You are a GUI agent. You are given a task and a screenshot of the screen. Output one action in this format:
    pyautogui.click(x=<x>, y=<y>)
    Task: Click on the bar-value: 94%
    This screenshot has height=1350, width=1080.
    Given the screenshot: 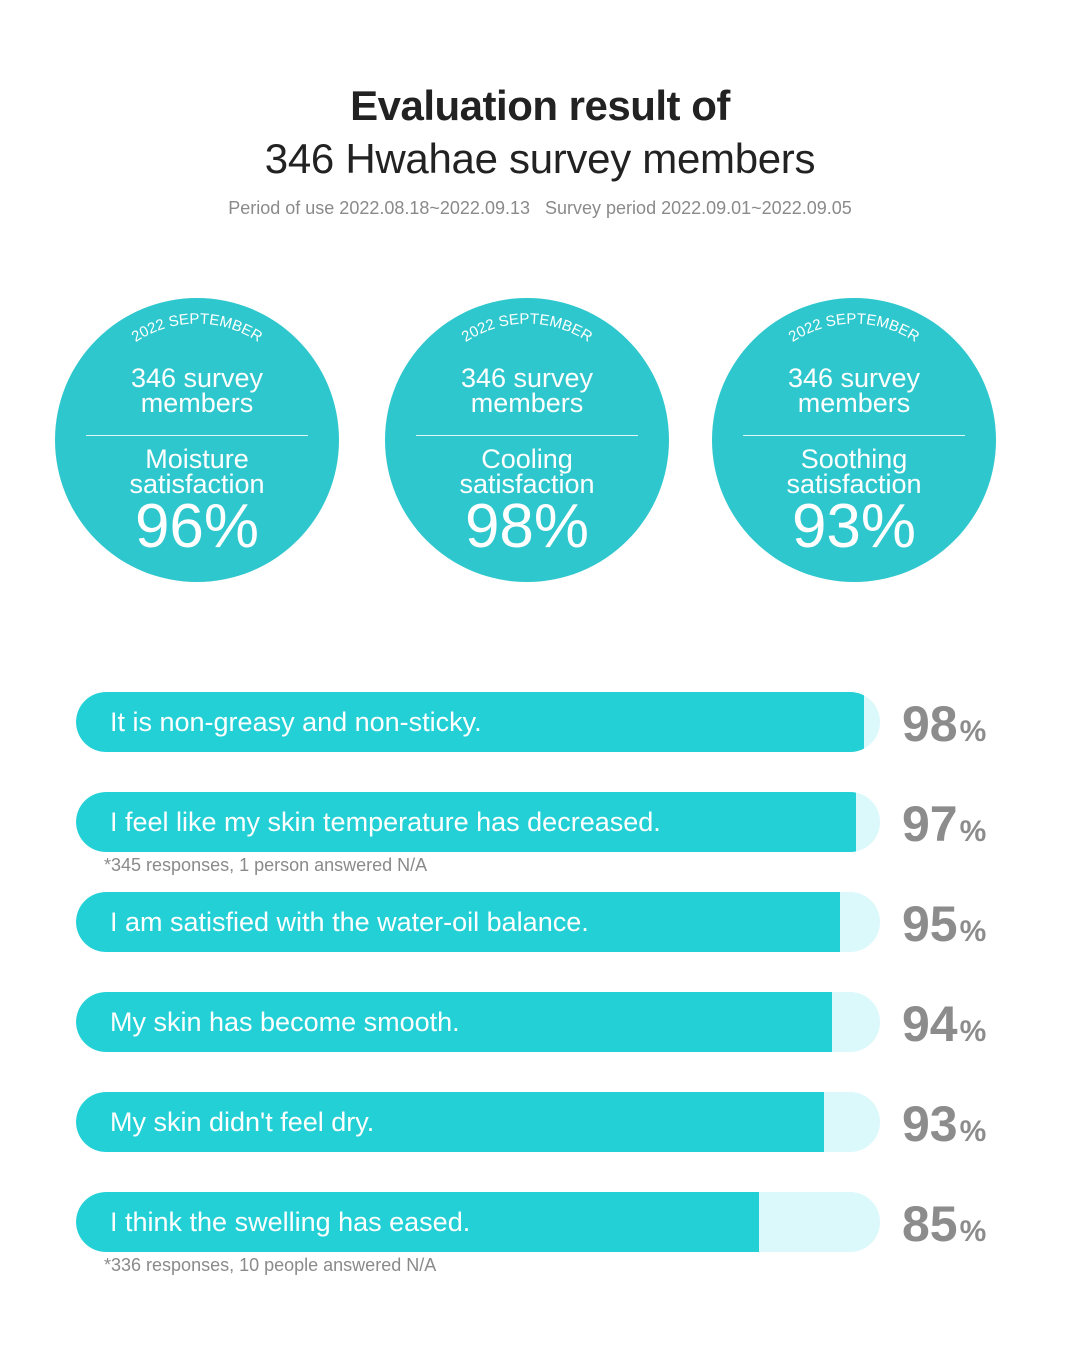 What is the action you would take?
    pyautogui.click(x=944, y=1024)
    